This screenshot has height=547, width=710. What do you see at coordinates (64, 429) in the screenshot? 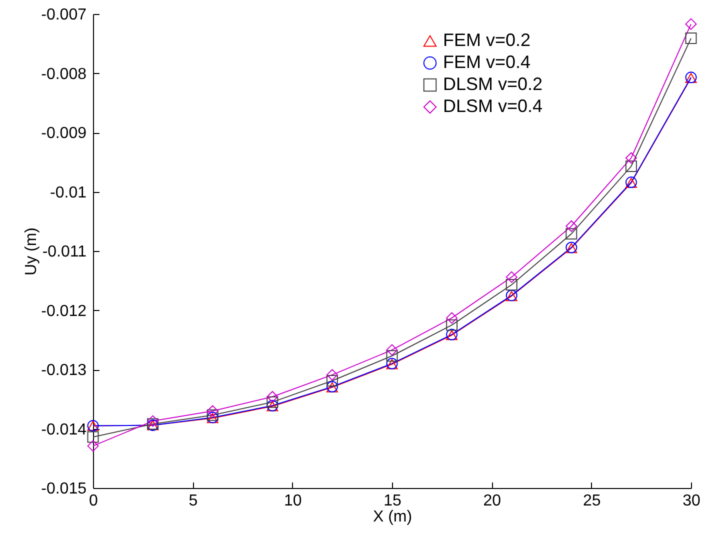
I see `y-tick-label: -0.014` at bounding box center [64, 429].